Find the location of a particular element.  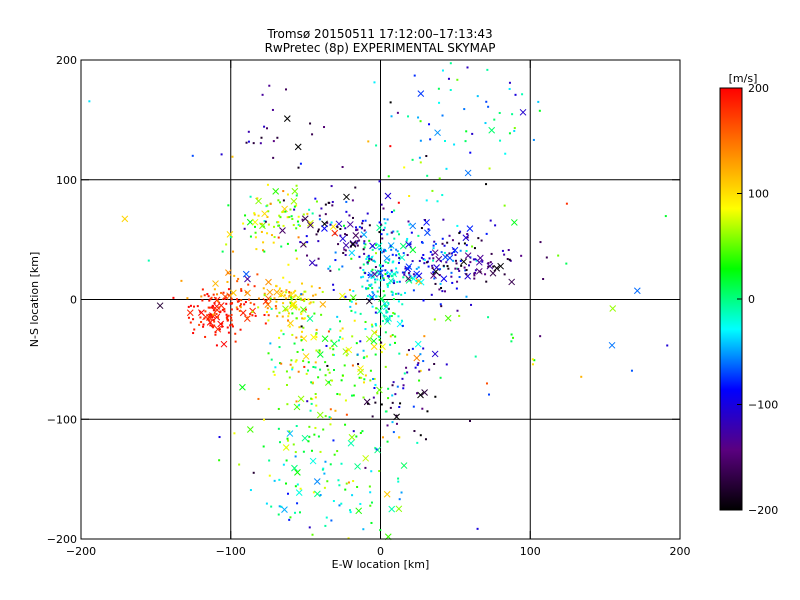

y-tick-label: −100 is located at coordinates (62, 419).